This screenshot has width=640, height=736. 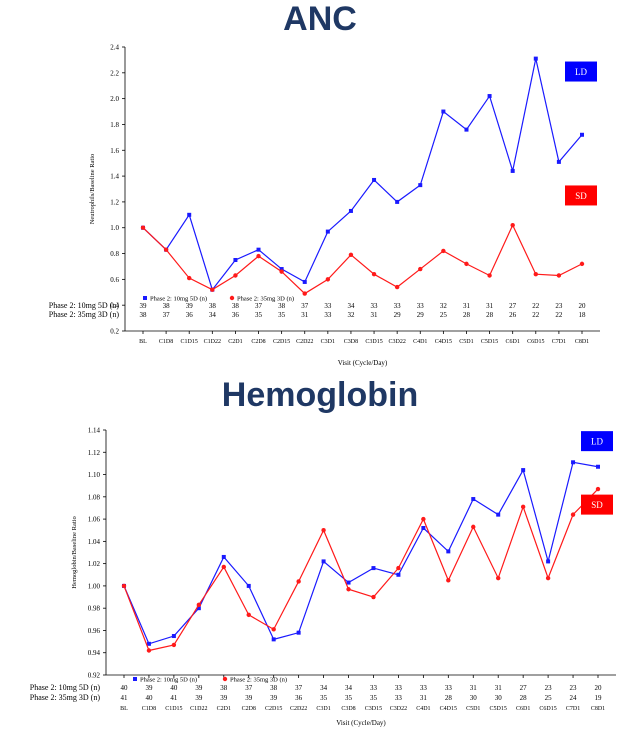 I want to click on badge-sd, so click(x=597, y=504).